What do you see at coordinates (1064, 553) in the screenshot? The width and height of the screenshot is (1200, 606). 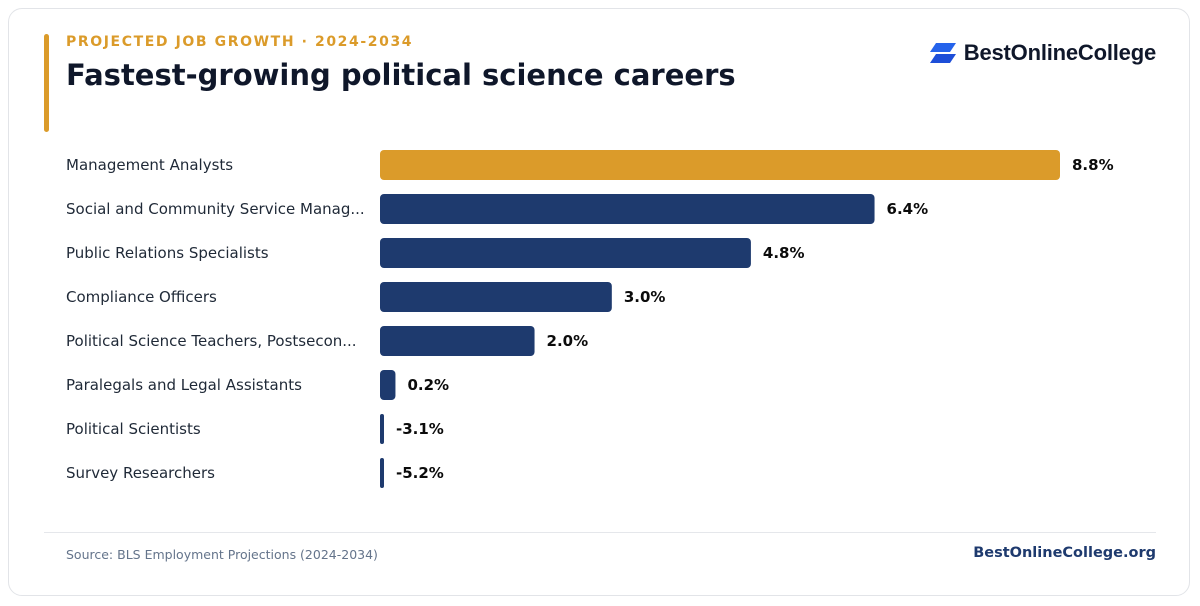 I see `site-link: BestOnlineCollege.org` at bounding box center [1064, 553].